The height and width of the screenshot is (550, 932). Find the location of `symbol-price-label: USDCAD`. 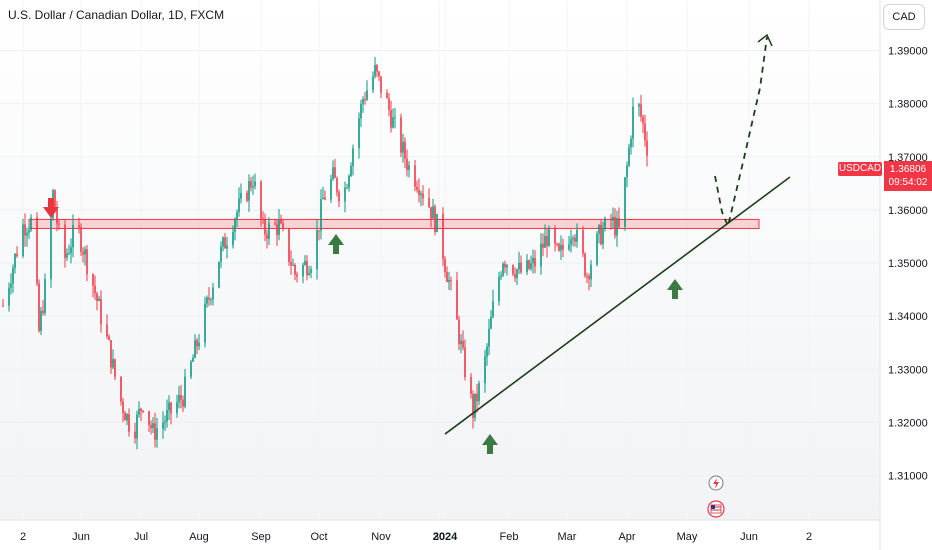

symbol-price-label: USDCAD is located at coordinates (860, 169).